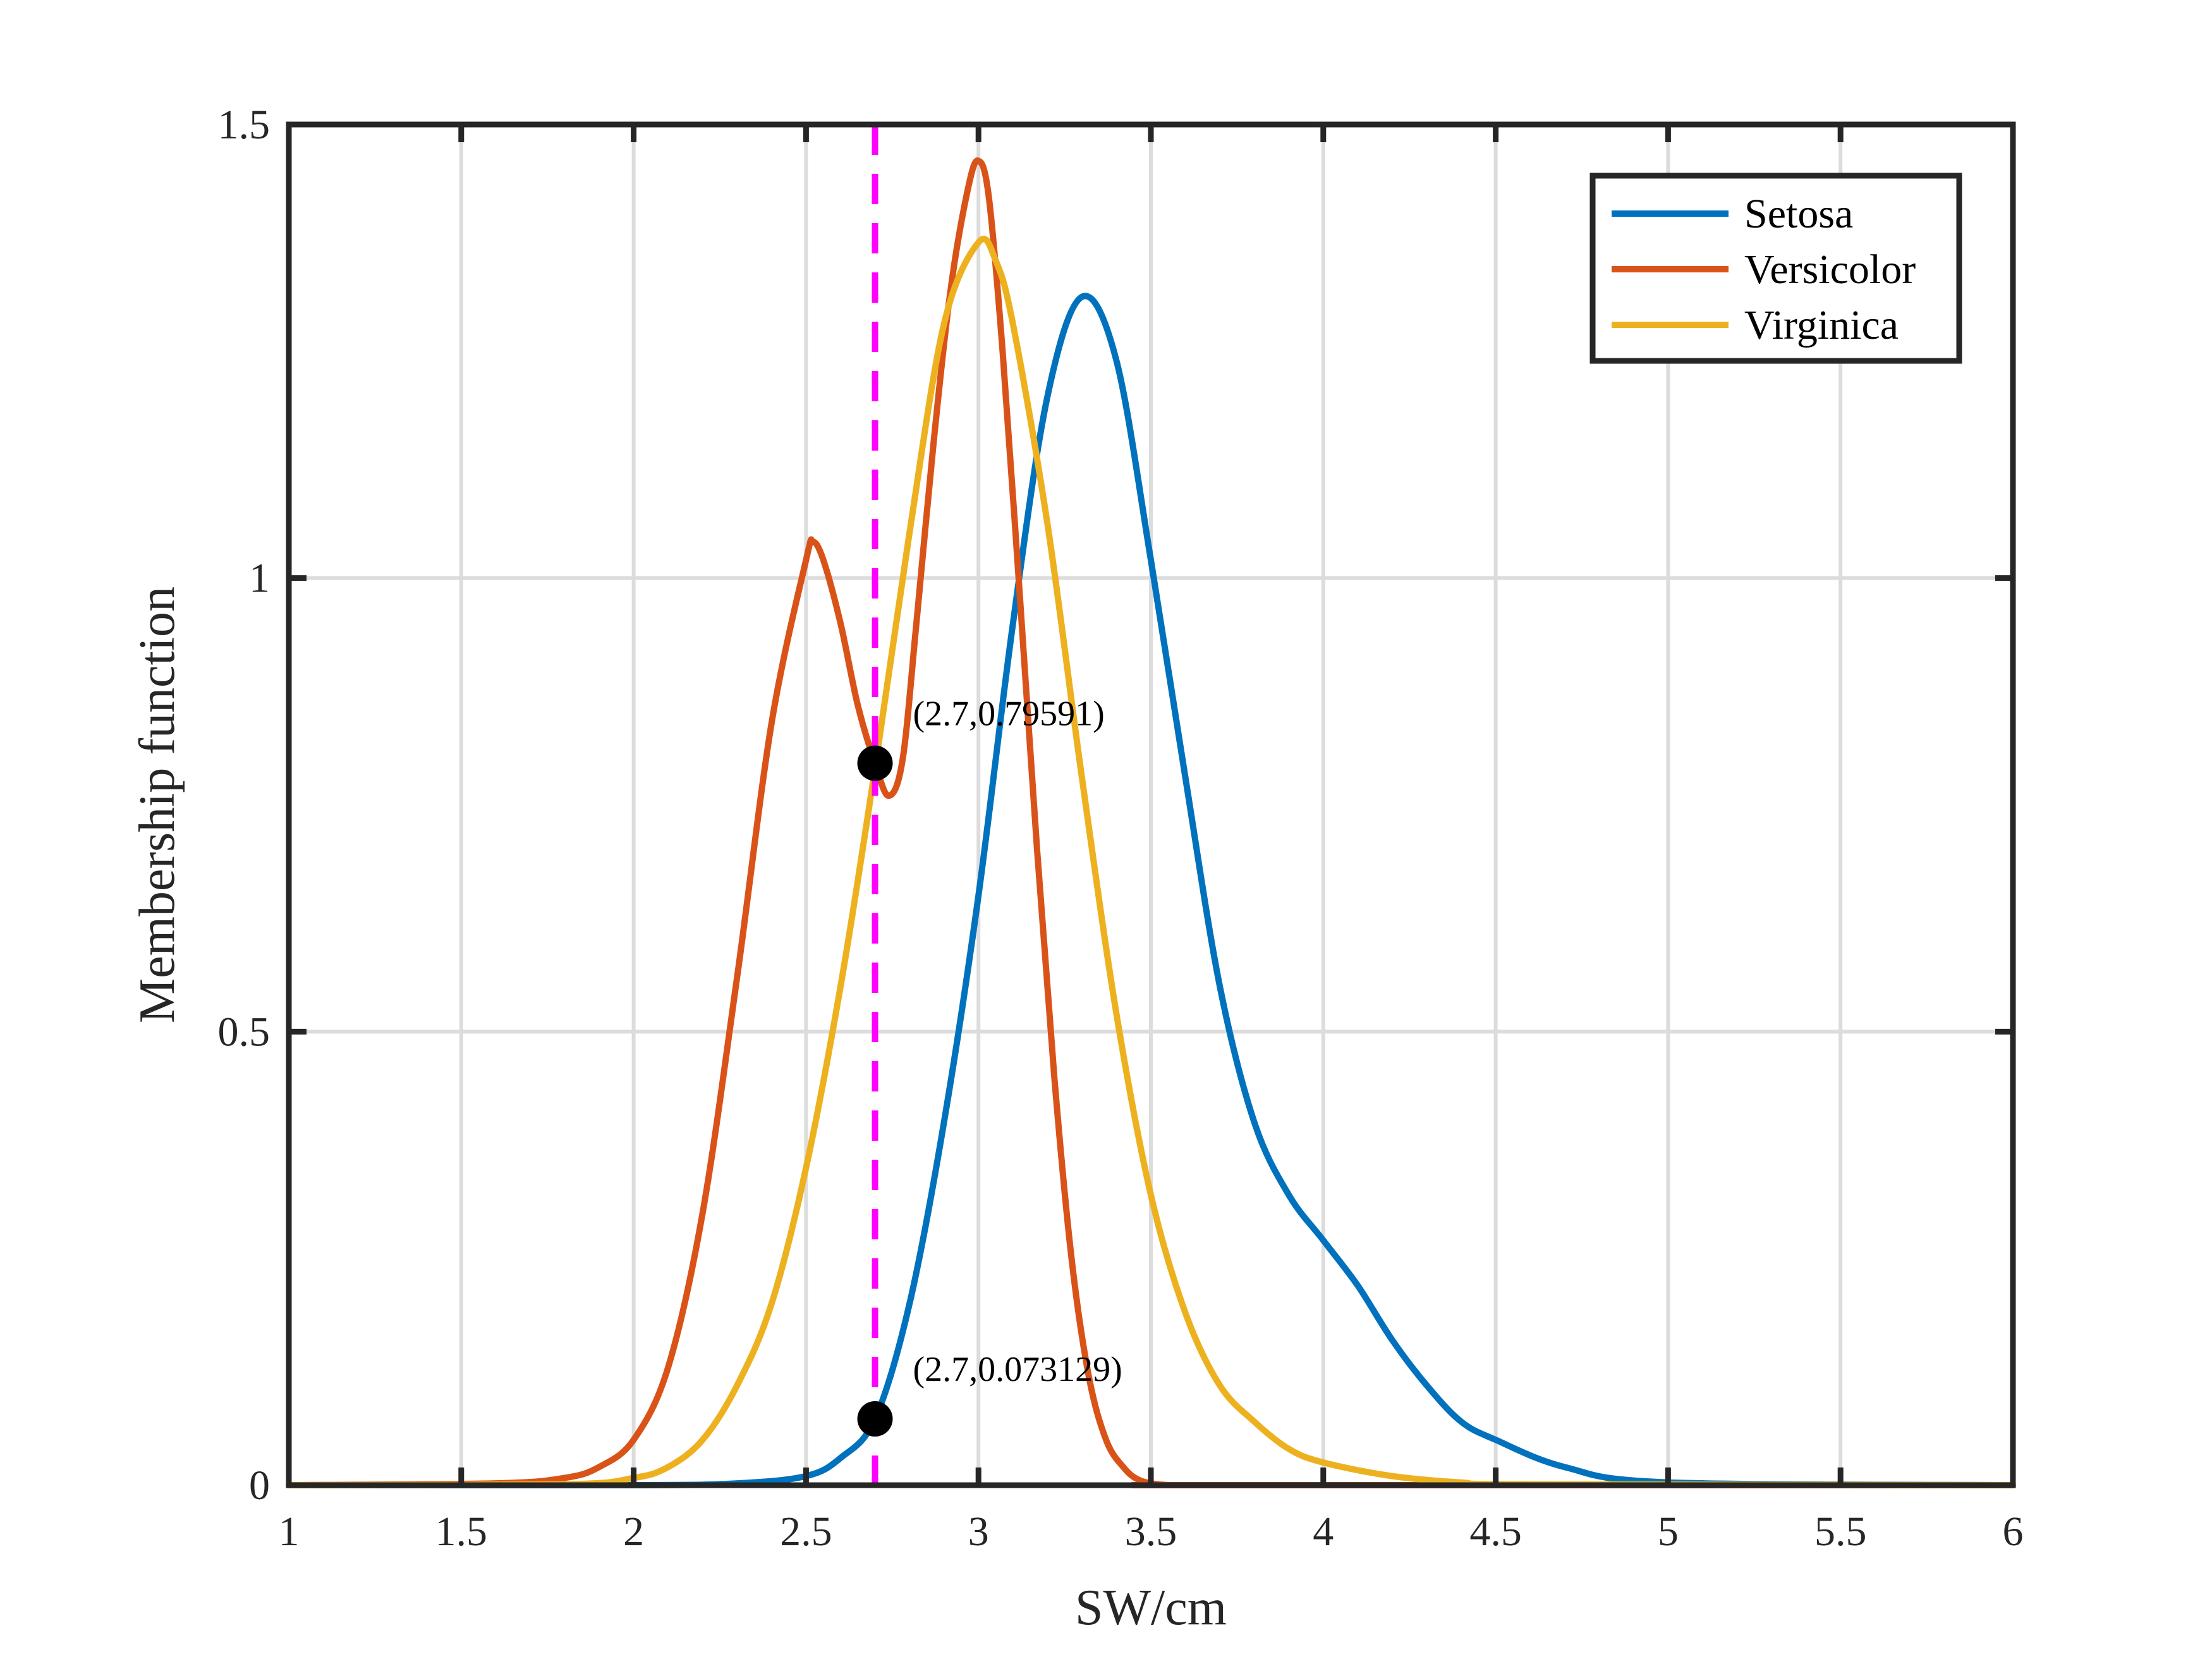 This screenshot has height=1659, width=2212. I want to click on legend-label-virginica: Virginica, so click(1821, 325).